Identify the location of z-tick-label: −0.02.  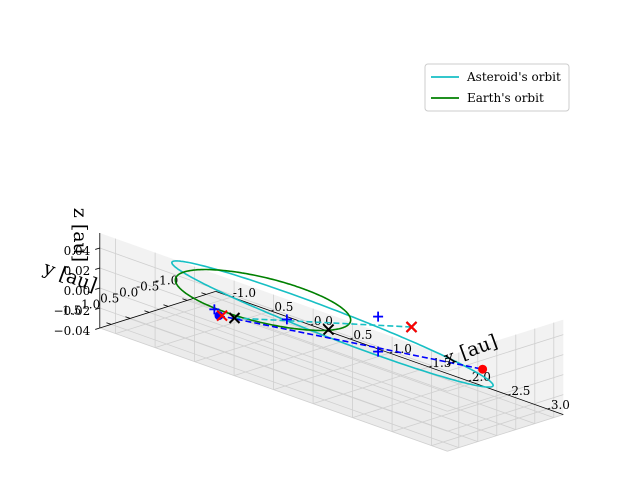
(72, 311).